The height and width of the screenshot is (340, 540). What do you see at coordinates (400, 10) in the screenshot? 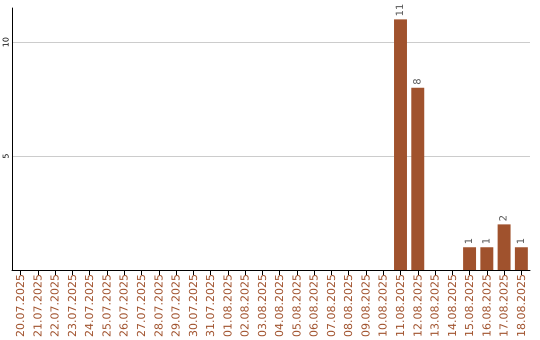
I see `data-label: 11` at bounding box center [400, 10].